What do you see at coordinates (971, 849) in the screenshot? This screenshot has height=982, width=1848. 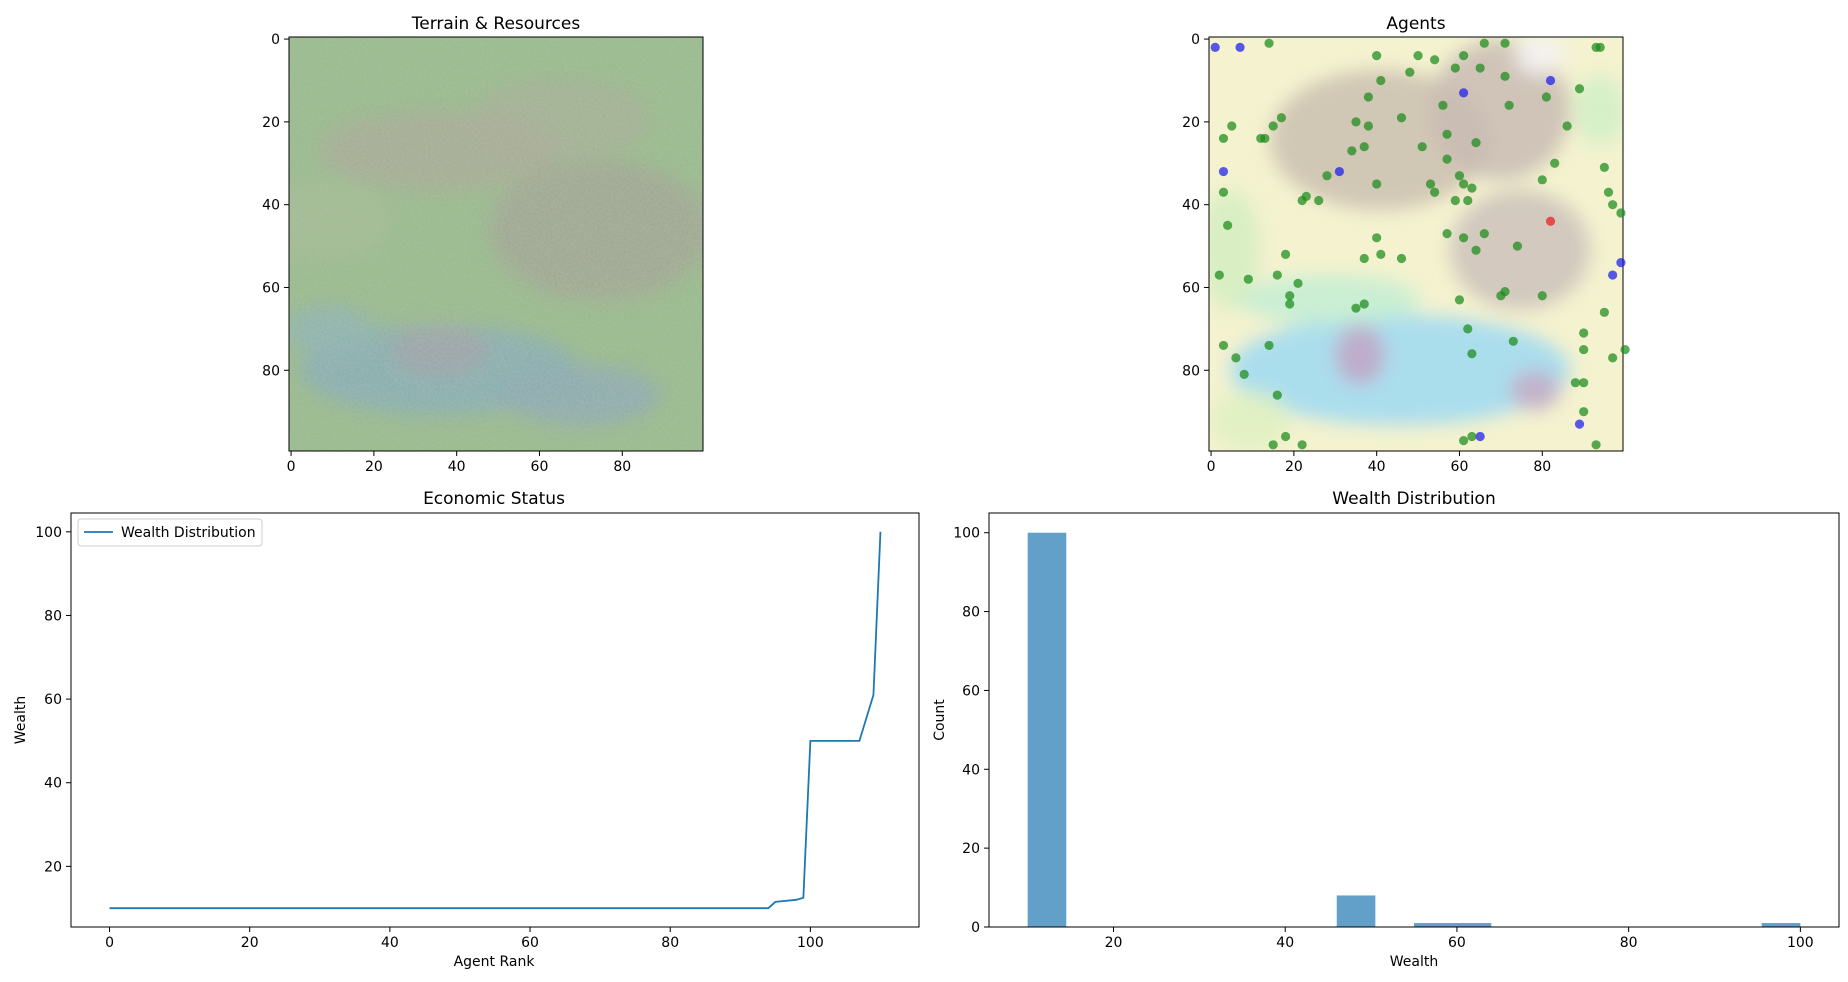 I see `histogram-y-tick-label: 20` at bounding box center [971, 849].